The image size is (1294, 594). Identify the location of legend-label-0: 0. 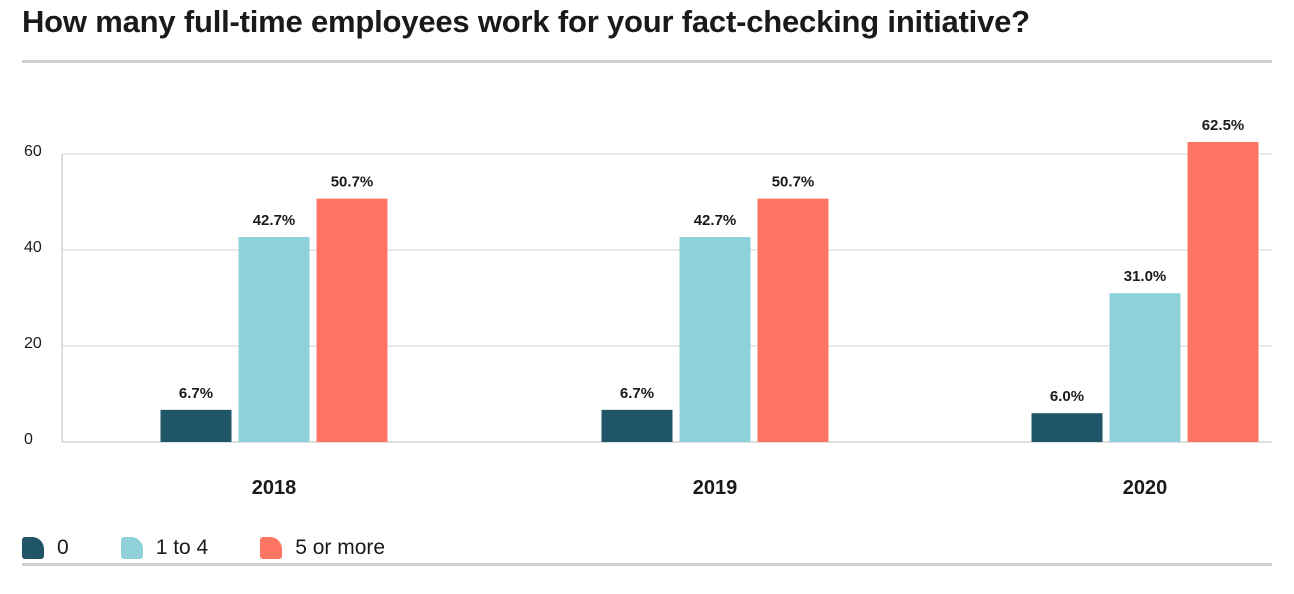
(63, 547).